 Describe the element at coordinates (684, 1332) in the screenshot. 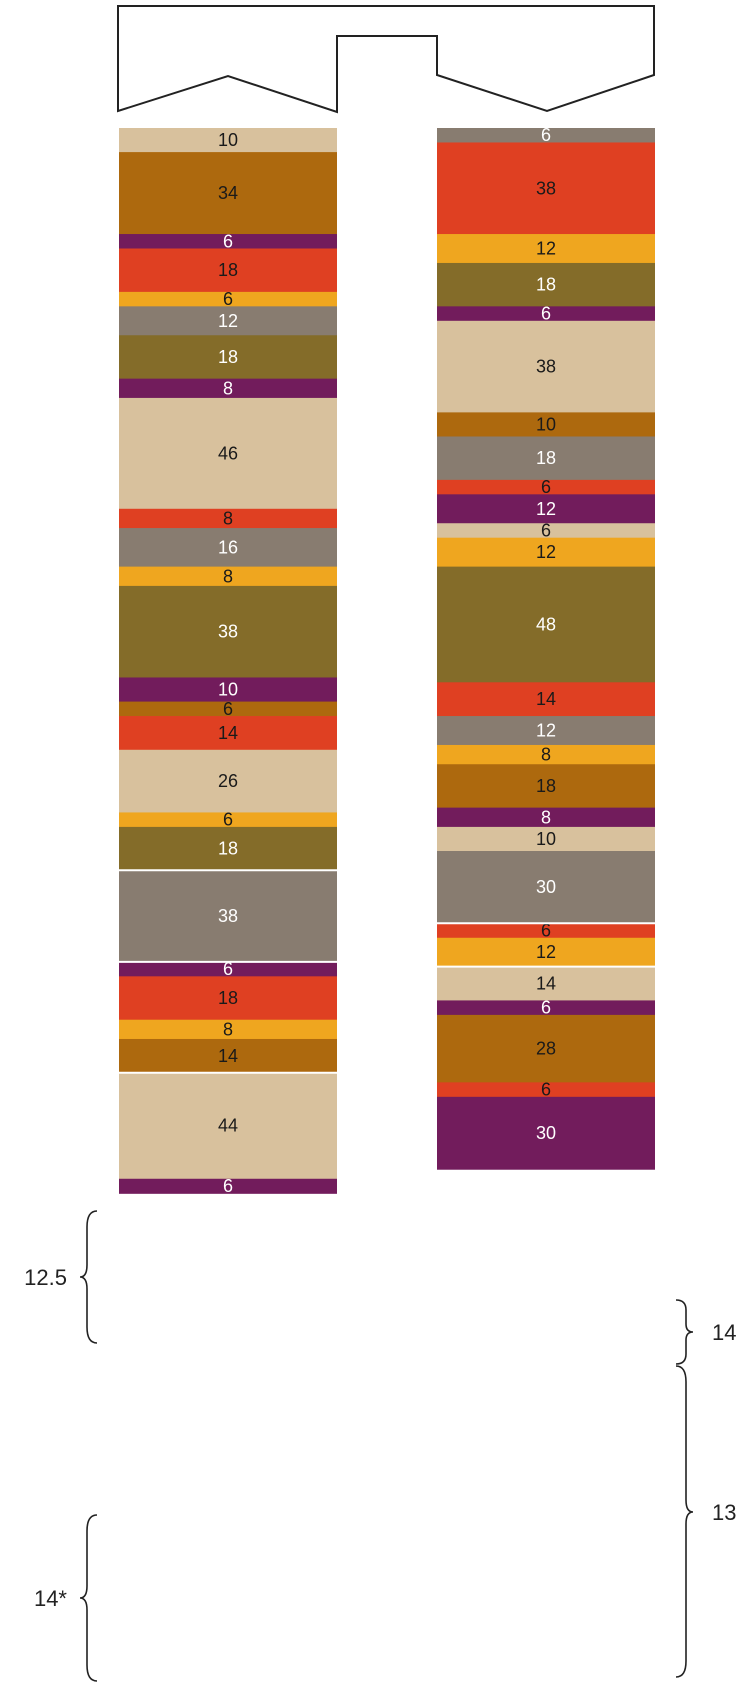

I see `right-upper-brace` at that location.